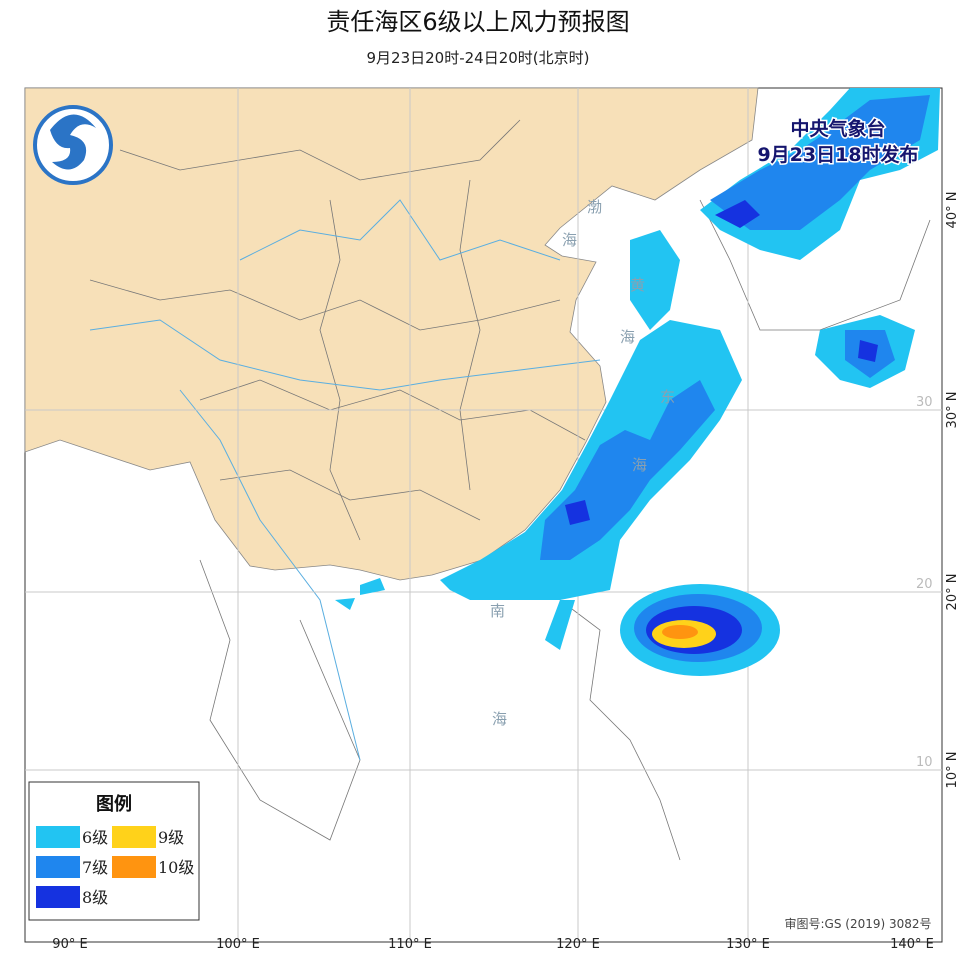  What do you see at coordinates (594, 207) in the screenshot?
I see `sea-label: 渤` at bounding box center [594, 207].